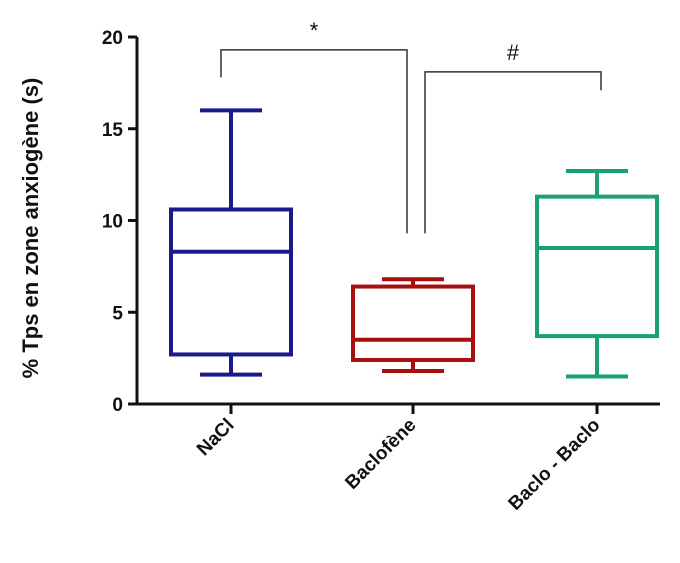  What do you see at coordinates (112, 38) in the screenshot?
I see `y-tick-label: 20` at bounding box center [112, 38].